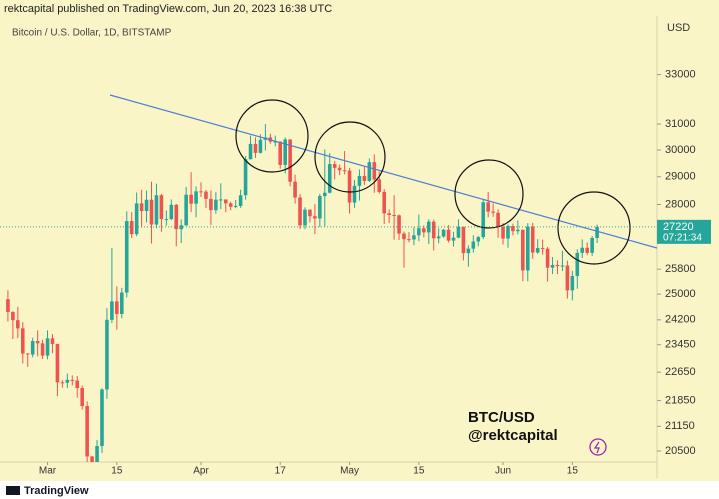 This screenshot has height=499, width=719. I want to click on y-tick-label: 21150, so click(680, 426).